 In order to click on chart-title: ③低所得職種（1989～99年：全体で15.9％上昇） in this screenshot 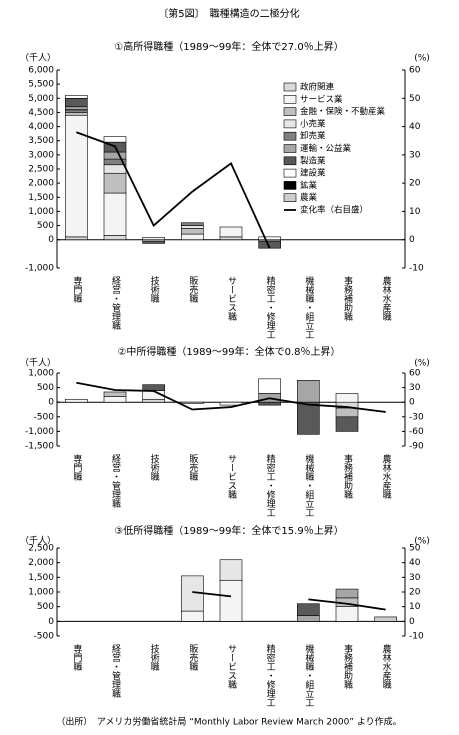, I will do `click(228, 530)`.